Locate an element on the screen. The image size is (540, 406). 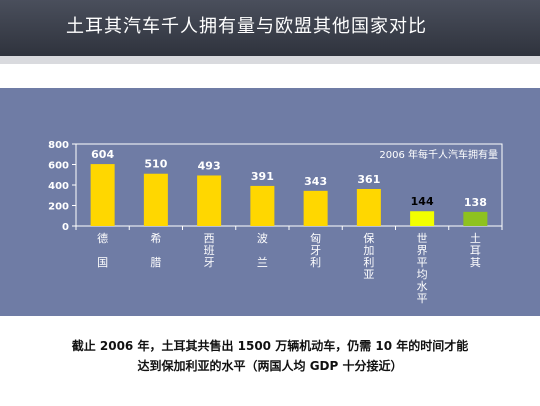
page-title: 土耳其汽车千人拥有量与欧盟其他国家对比 is located at coordinates (246, 26).